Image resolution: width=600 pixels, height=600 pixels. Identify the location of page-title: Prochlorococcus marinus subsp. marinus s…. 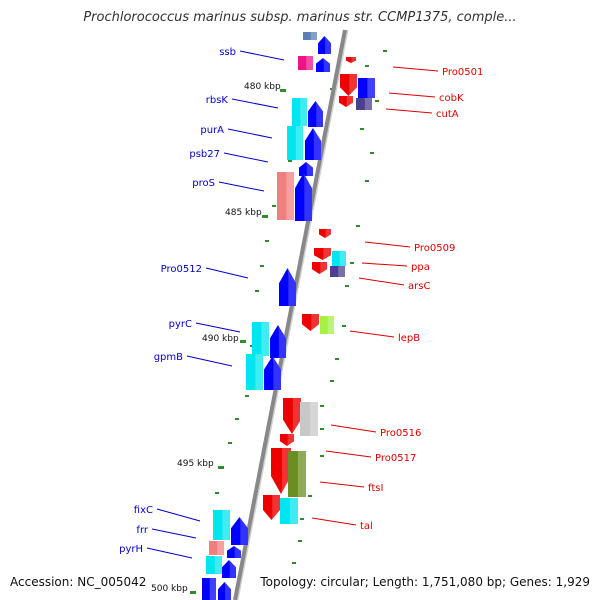
(300, 17).